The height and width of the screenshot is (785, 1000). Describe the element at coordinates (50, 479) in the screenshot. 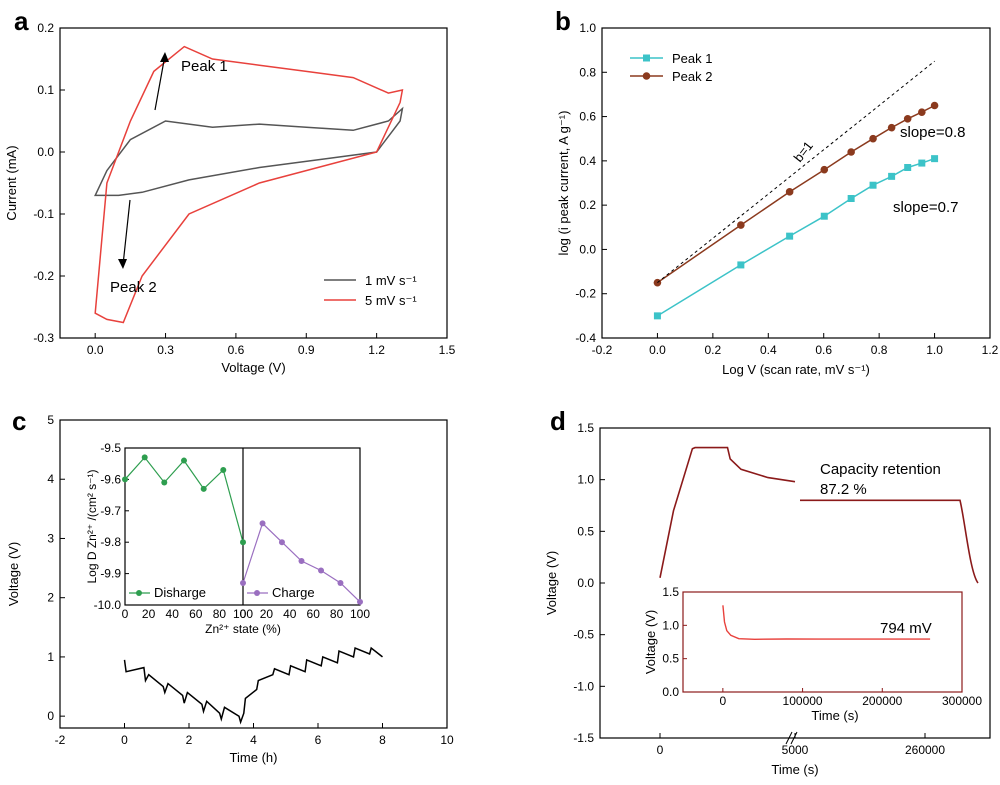

I see `y-tick-label: 4` at that location.